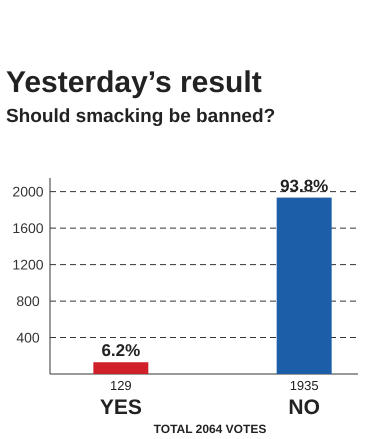 The width and height of the screenshot is (370, 439). Describe the element at coordinates (28, 228) in the screenshot. I see `y-tick-label: 1600` at that location.